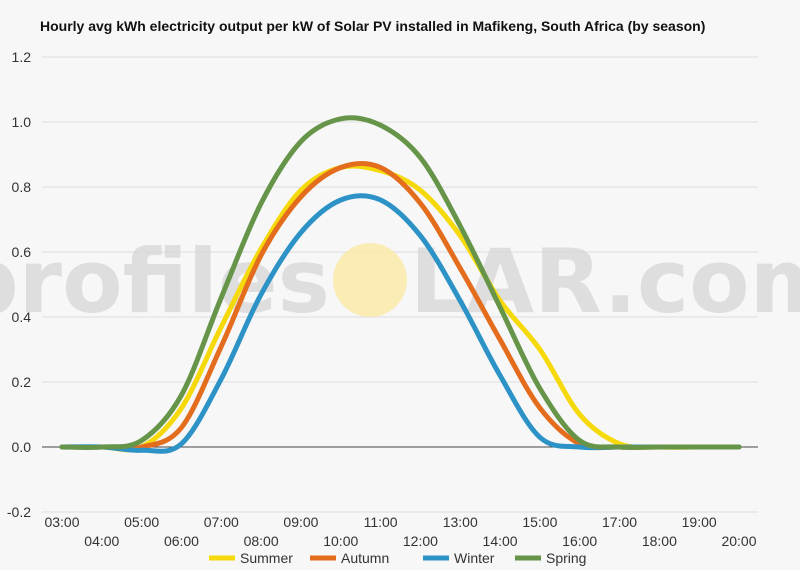 This screenshot has width=800, height=570. What do you see at coordinates (539, 522) in the screenshot?
I see `x-tick-label: 15:00` at bounding box center [539, 522].